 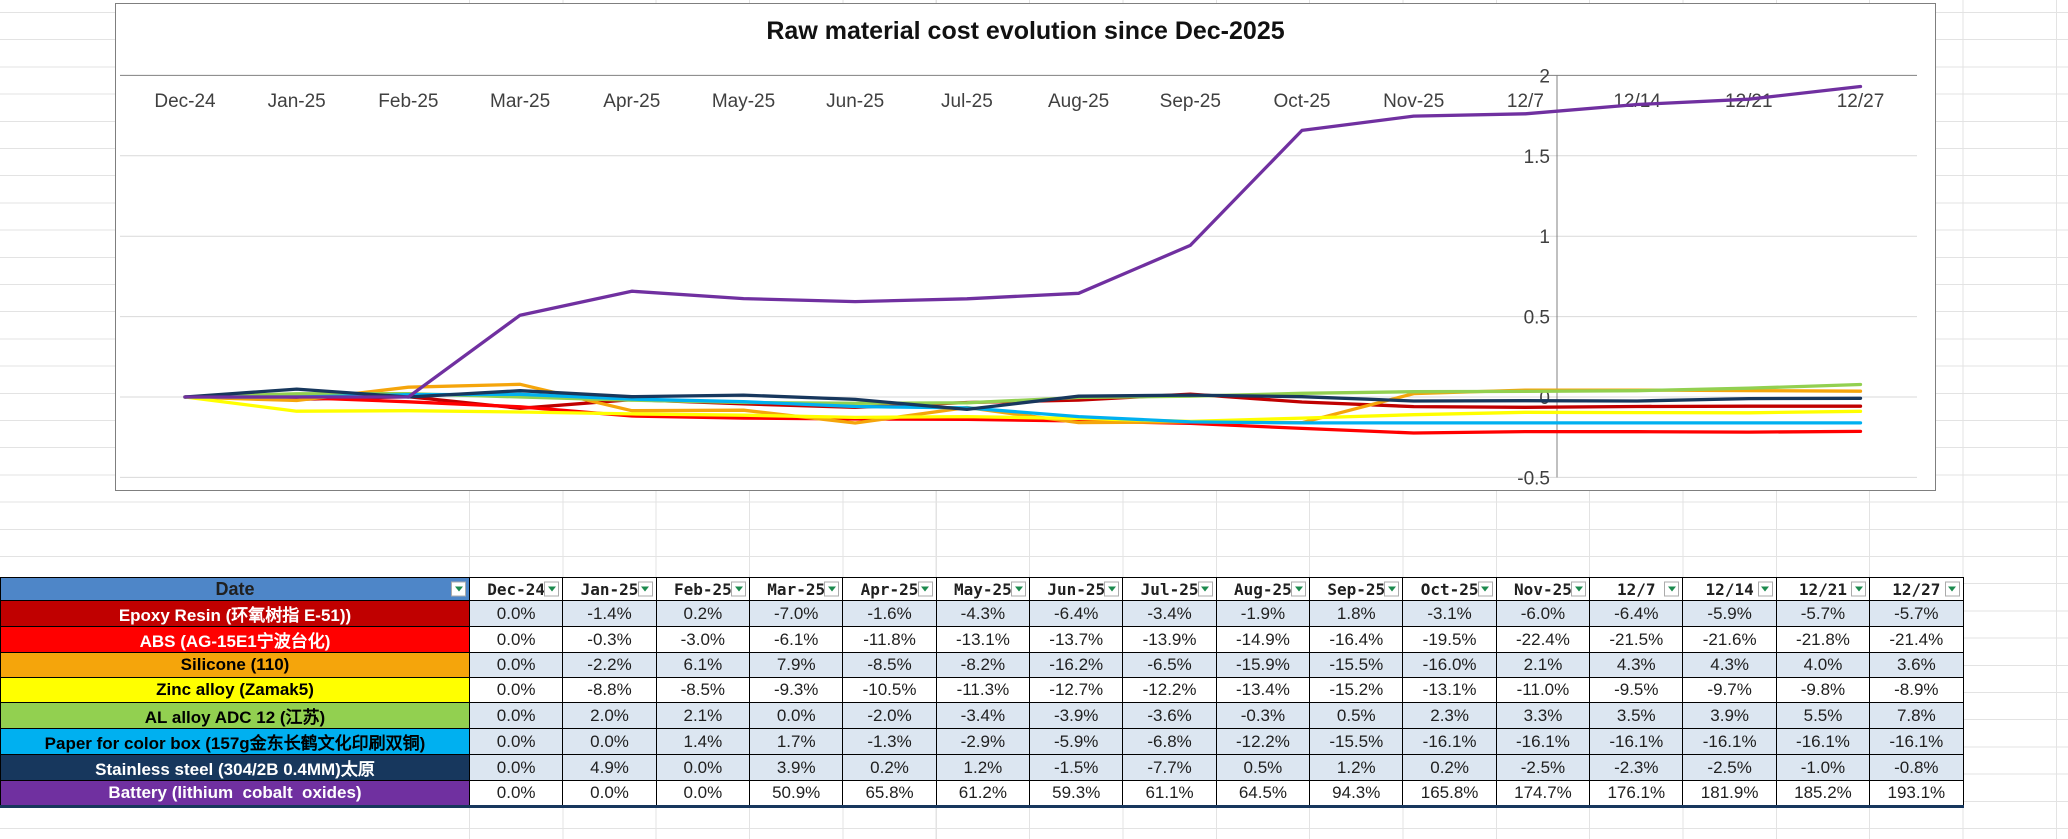 I want to click on value-cell: -13.4%, so click(x=1263, y=690).